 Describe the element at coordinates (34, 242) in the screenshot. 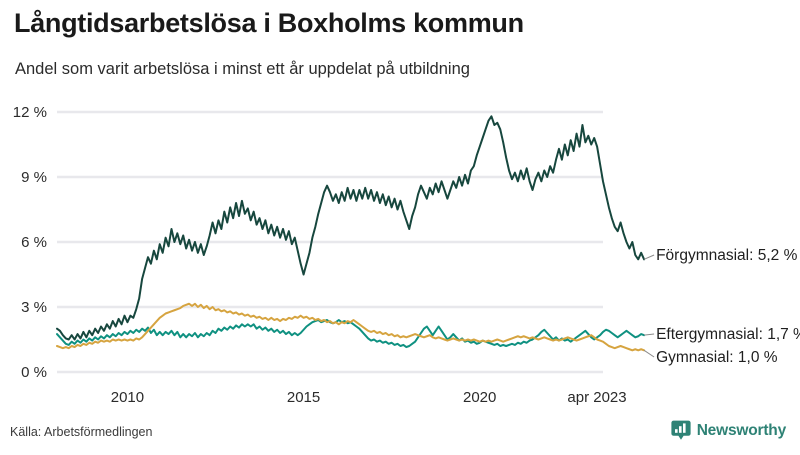

I see `y-tick-label: 6 %` at that location.